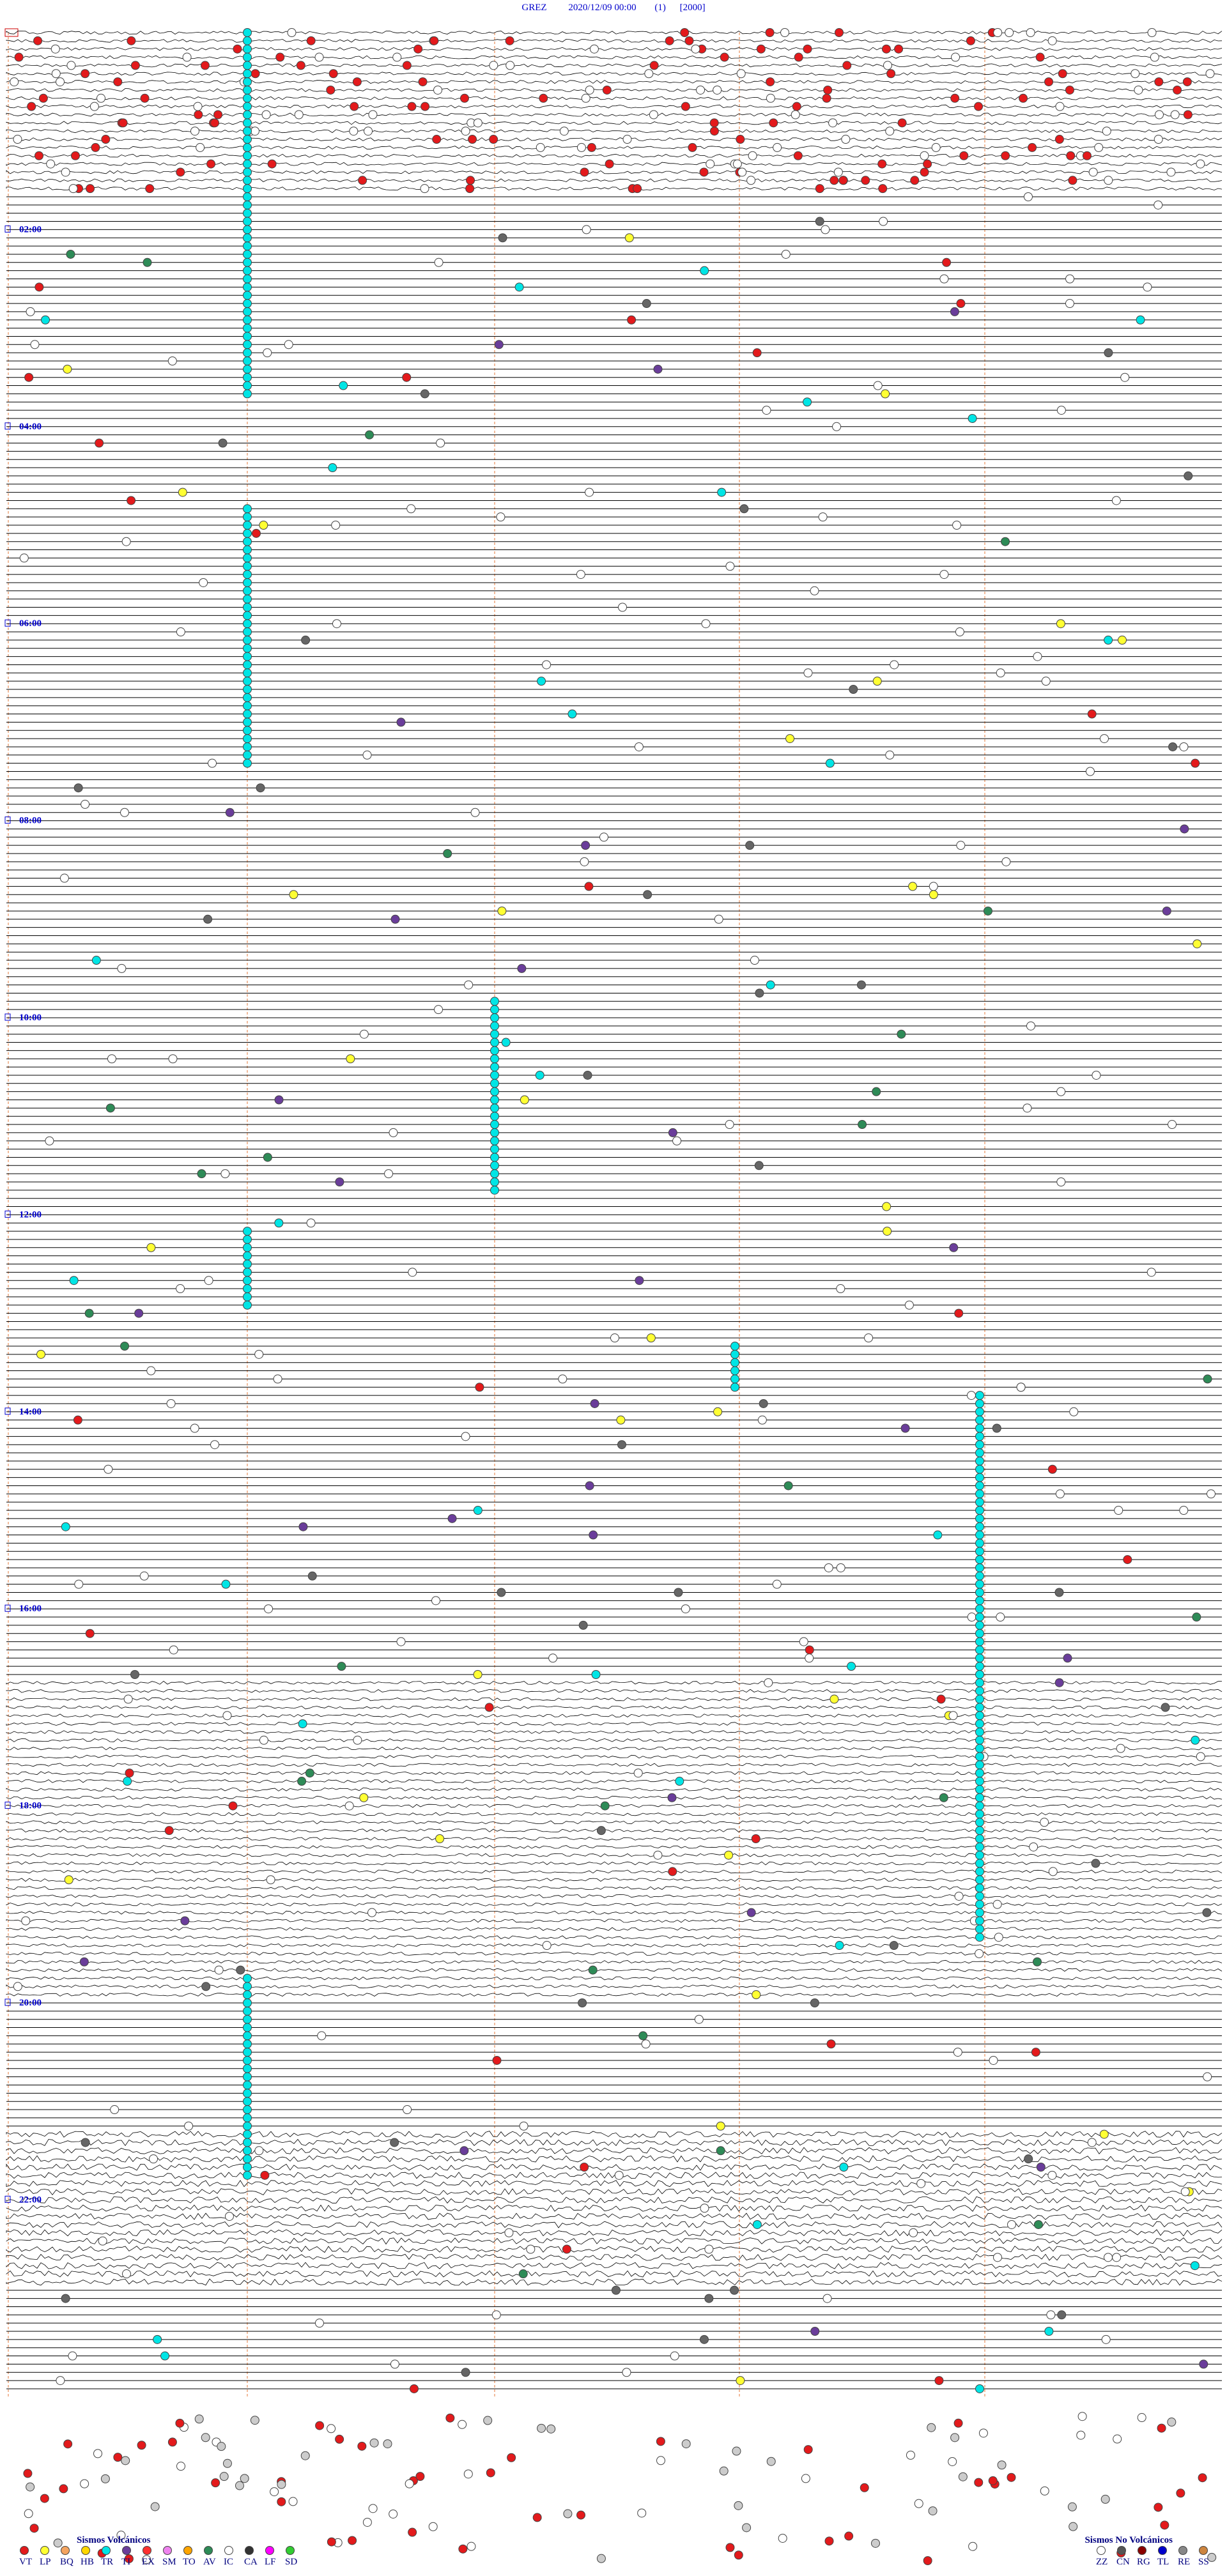 The width and height of the screenshot is (1227, 2576). Describe the element at coordinates (30, 229) in the screenshot. I see `hour-label: 02:00` at that location.